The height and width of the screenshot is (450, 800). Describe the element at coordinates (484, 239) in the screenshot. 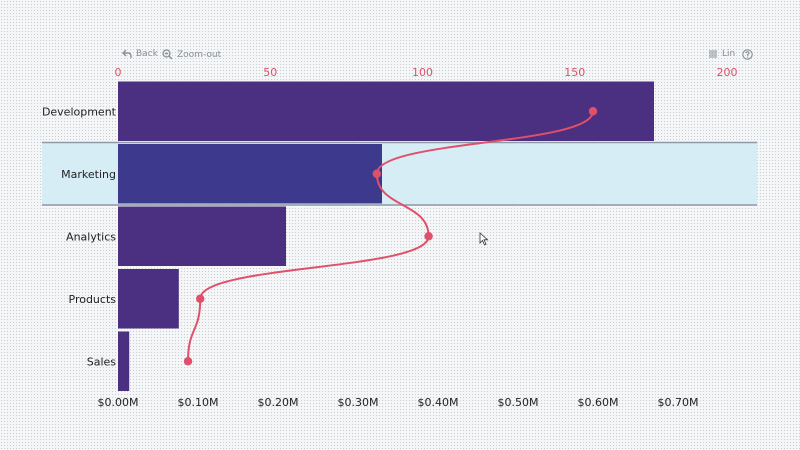

I see `mouse-cursor-icon` at that location.